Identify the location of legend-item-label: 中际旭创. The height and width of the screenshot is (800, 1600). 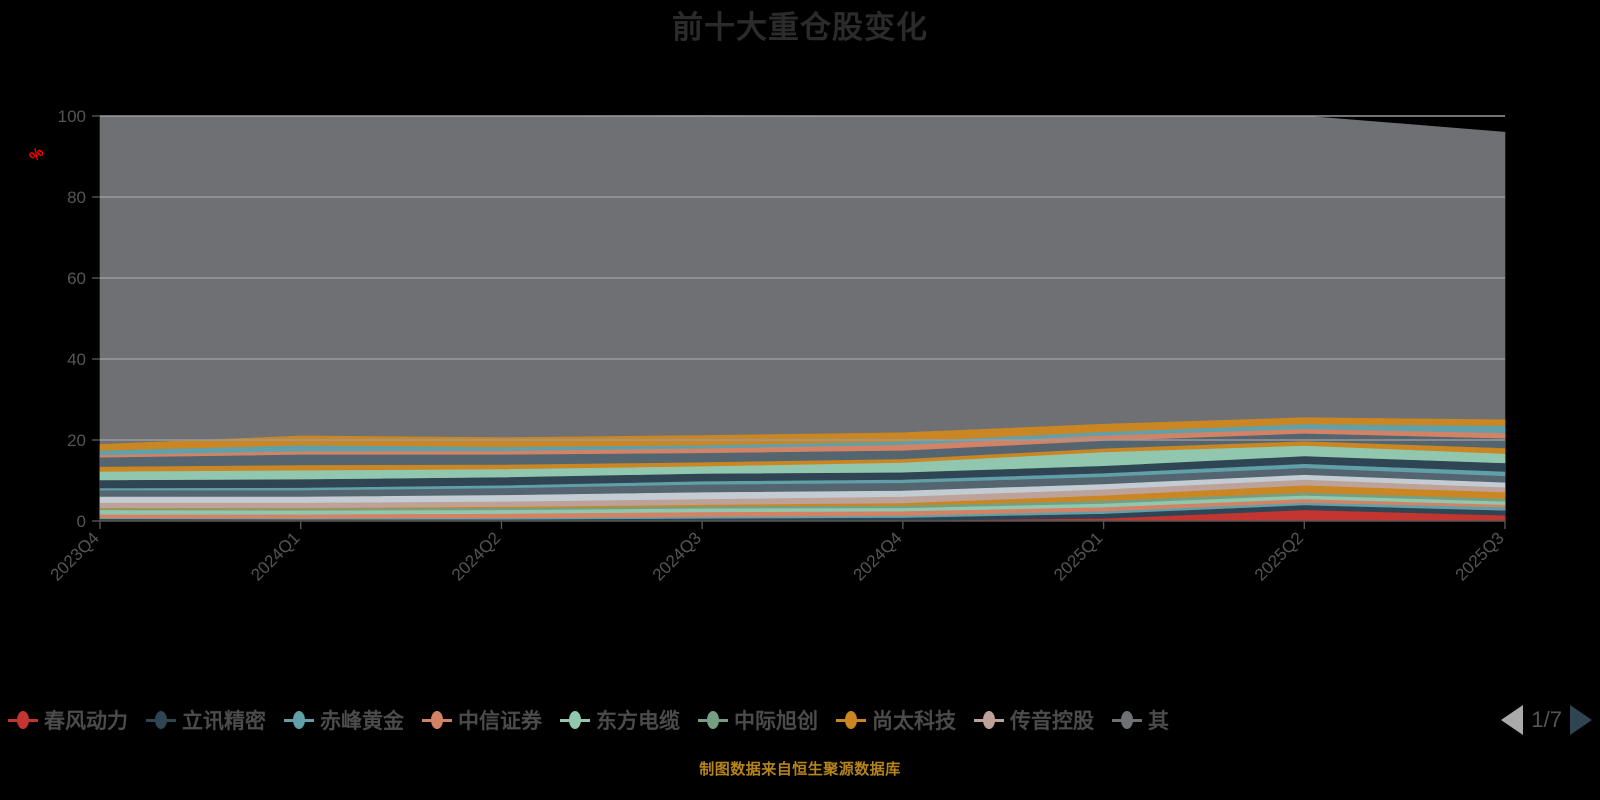
(776, 721).